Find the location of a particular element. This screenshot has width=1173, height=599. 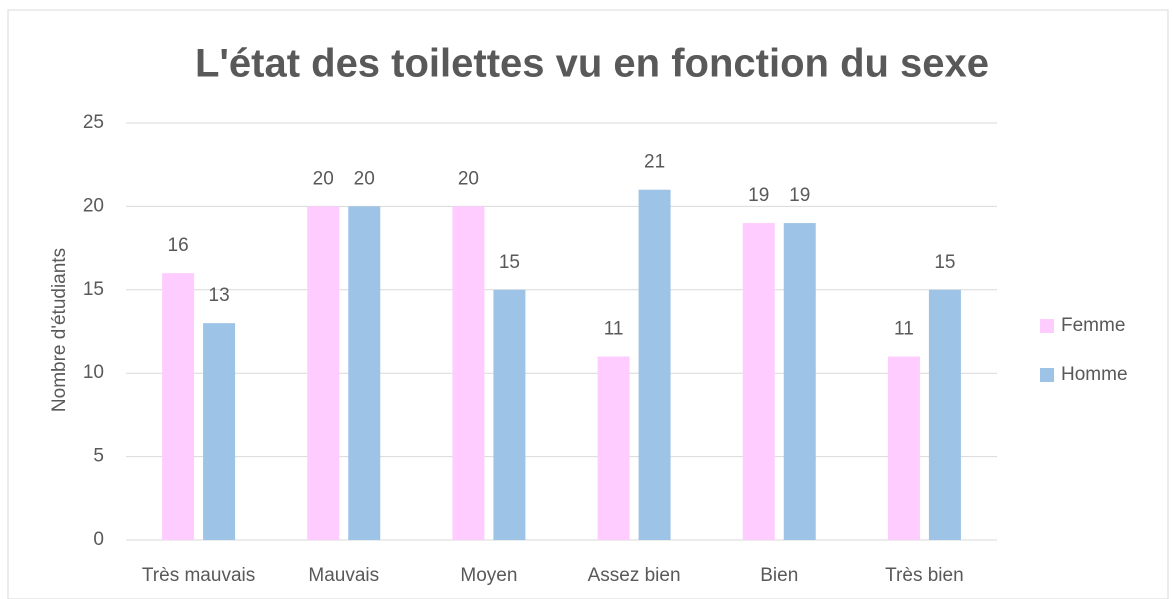

x-tick-label: Très bien is located at coordinates (924, 575).